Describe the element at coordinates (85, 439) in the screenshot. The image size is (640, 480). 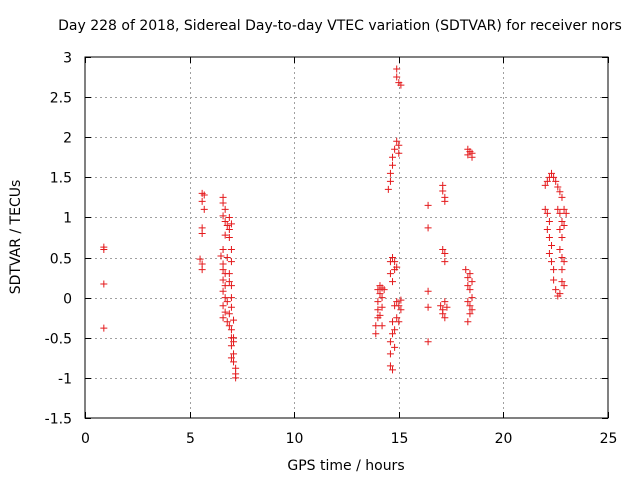
I see `x-tick-label: 0` at that location.